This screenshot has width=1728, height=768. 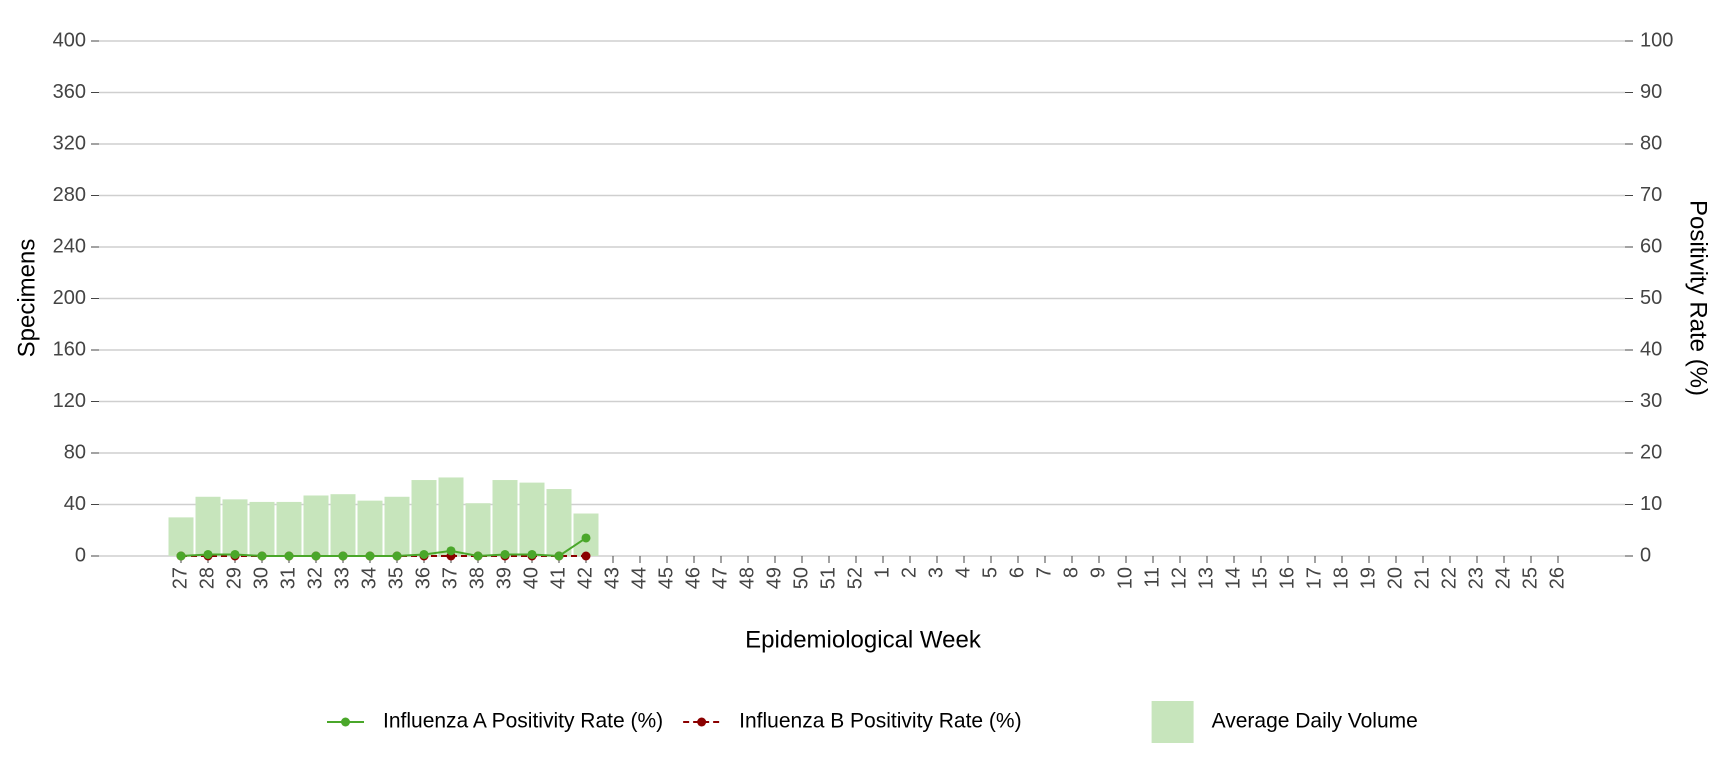 I want to click on x-tick-label: 27, so click(x=180, y=578).